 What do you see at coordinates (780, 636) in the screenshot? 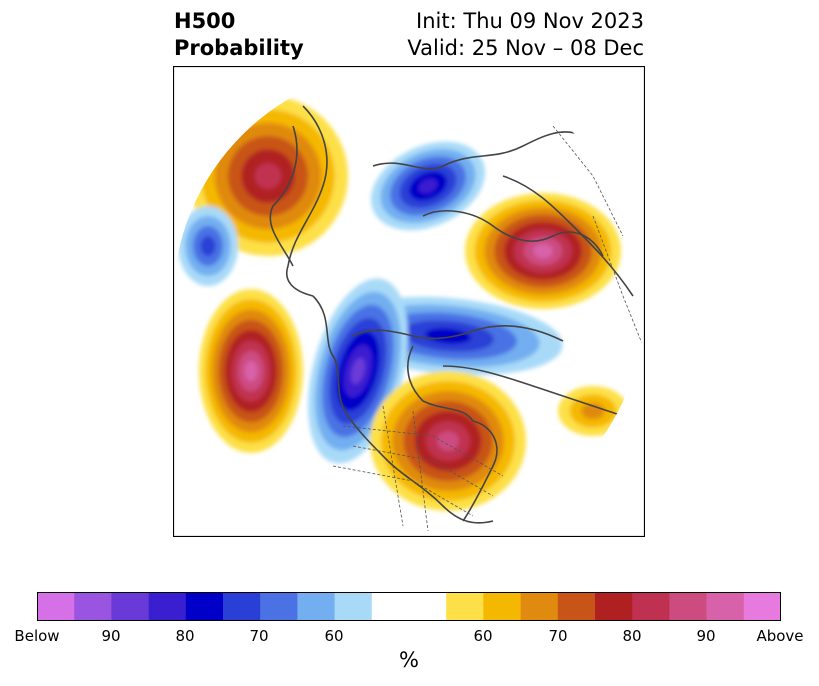
I see `colorbar-tick-above: Above` at bounding box center [780, 636].